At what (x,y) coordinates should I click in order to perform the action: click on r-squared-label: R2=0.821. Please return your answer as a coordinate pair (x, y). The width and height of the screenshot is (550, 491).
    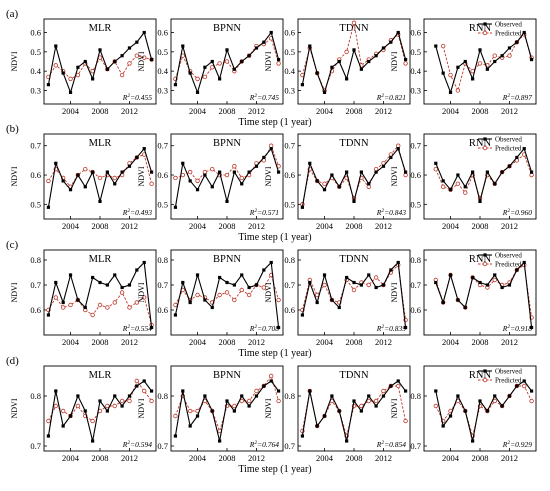
    Looking at the image, I should click on (391, 97).